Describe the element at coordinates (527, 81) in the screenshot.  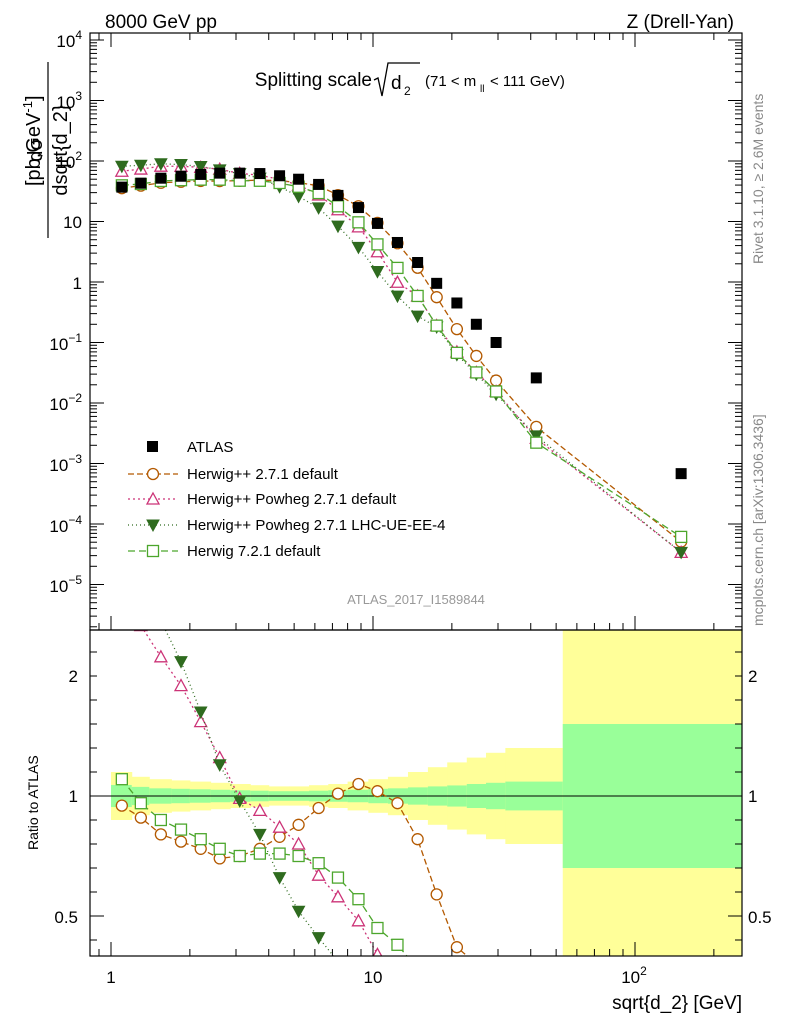
I see `title-cut-post: < 111 GeV)` at that location.